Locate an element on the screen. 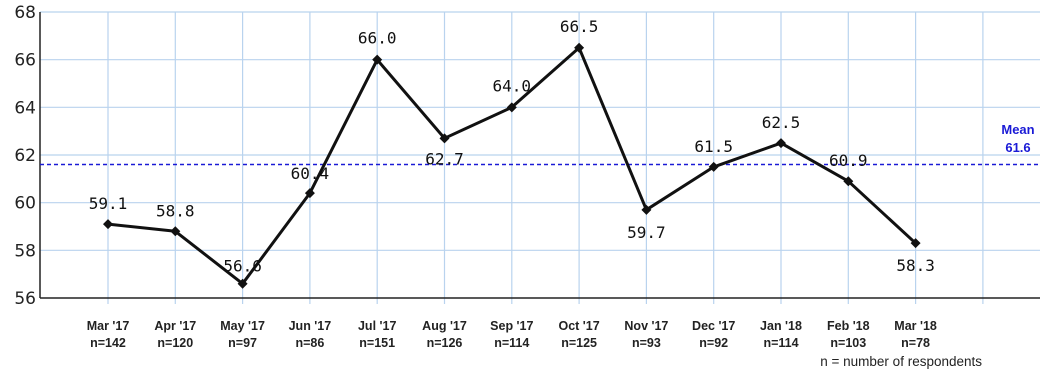  data-label: 62.7 is located at coordinates (444, 158).